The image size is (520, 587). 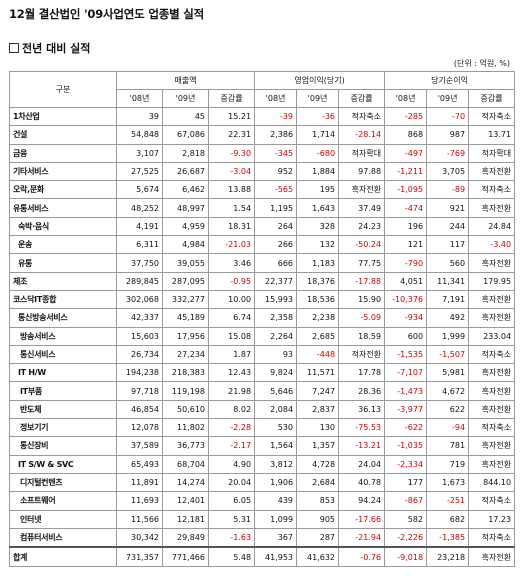 I want to click on value-cell: 132, so click(x=318, y=245).